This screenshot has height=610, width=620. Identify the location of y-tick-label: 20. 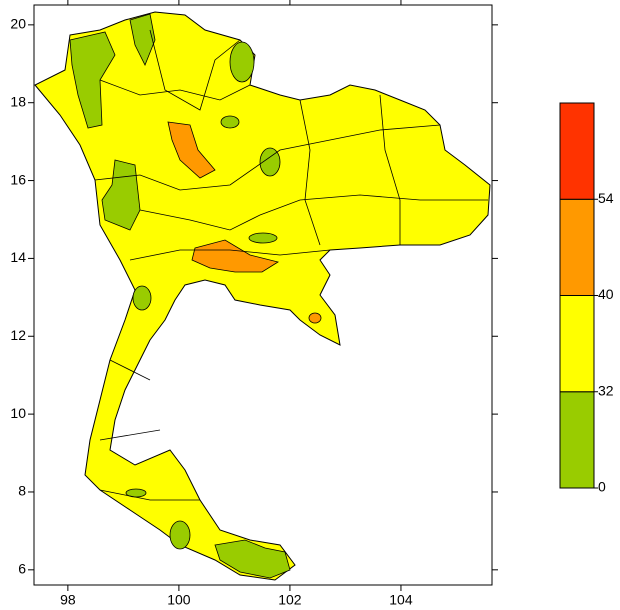
(18, 24).